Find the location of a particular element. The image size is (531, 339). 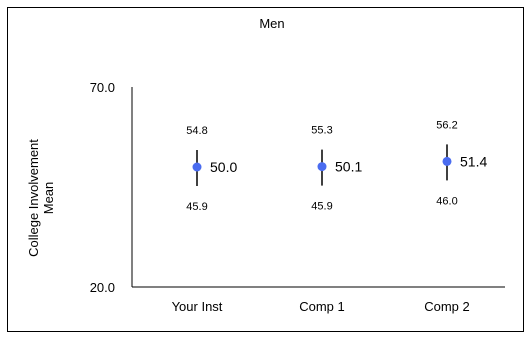

x-category-label: Comp 1 is located at coordinates (322, 306).